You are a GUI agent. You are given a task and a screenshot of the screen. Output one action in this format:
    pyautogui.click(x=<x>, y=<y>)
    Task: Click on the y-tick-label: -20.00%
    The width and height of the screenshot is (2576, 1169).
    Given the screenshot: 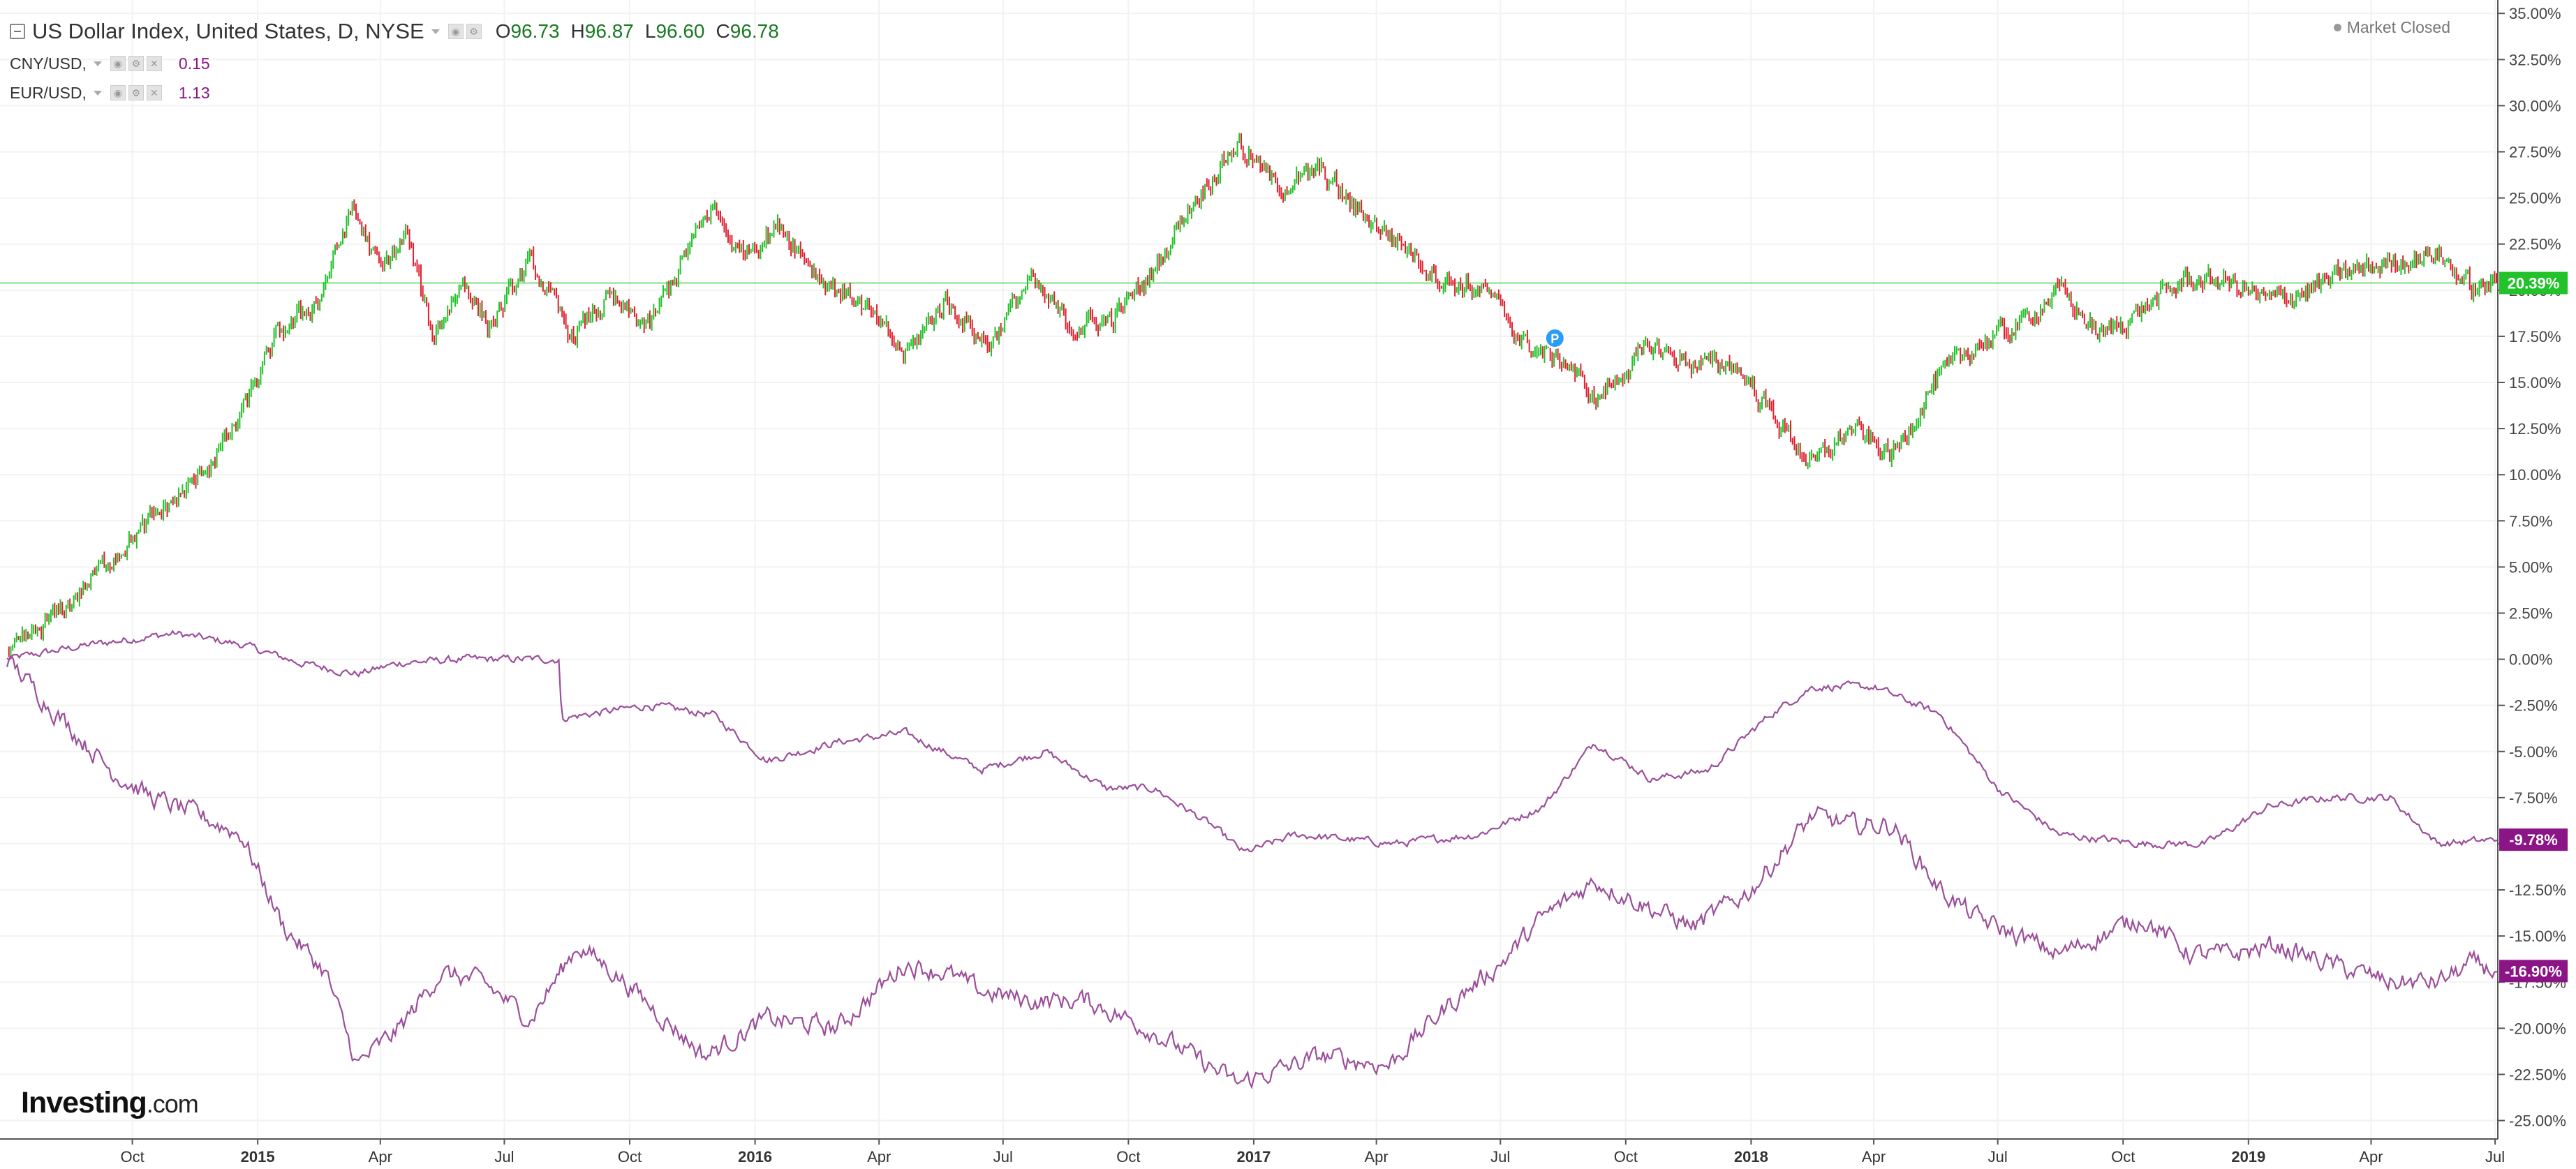 What is the action you would take?
    pyautogui.click(x=2537, y=1028)
    